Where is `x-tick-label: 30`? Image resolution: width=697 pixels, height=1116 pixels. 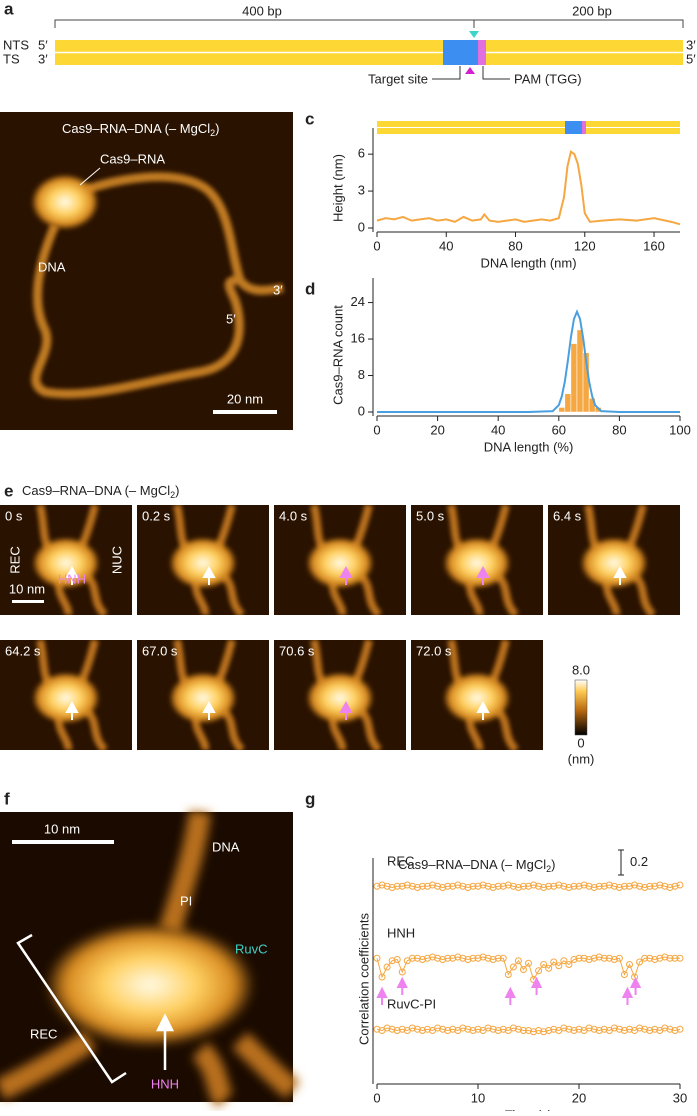
x-tick-label: 30 is located at coordinates (680, 1097).